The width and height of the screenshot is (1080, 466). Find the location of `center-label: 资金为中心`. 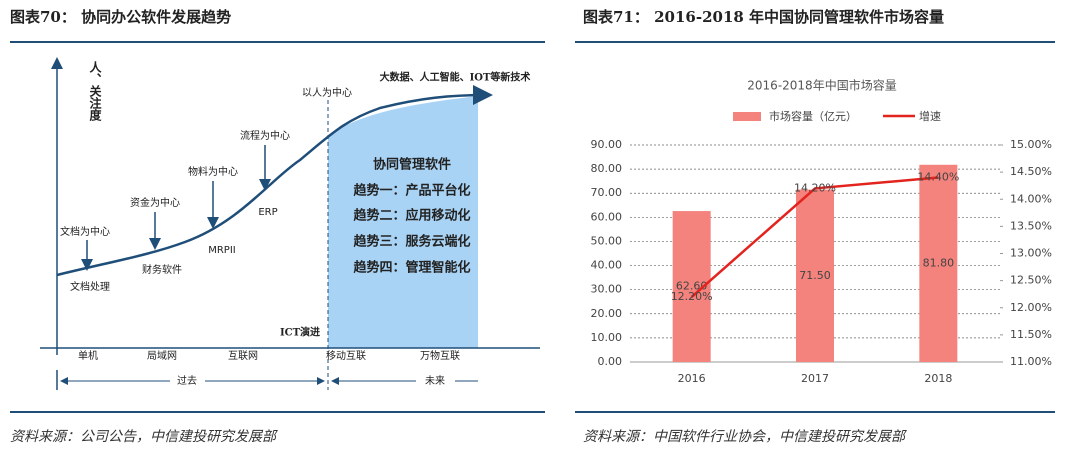

center-label: 资金为中心 is located at coordinates (155, 202).